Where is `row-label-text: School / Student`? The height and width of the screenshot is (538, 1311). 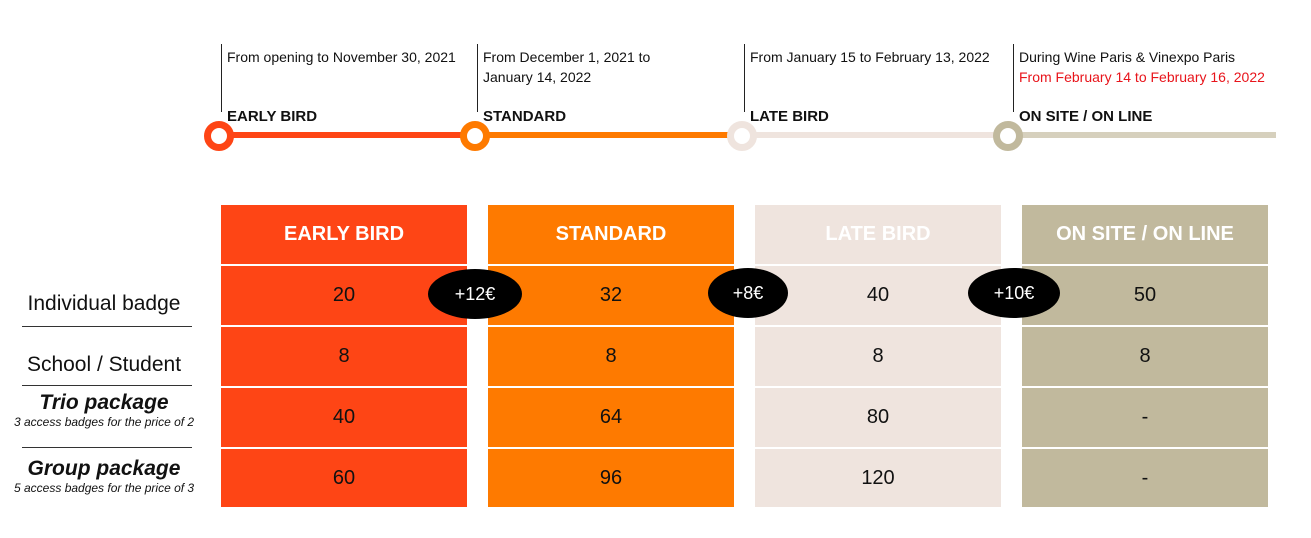
row-label-text: School / Student is located at coordinates (104, 364).